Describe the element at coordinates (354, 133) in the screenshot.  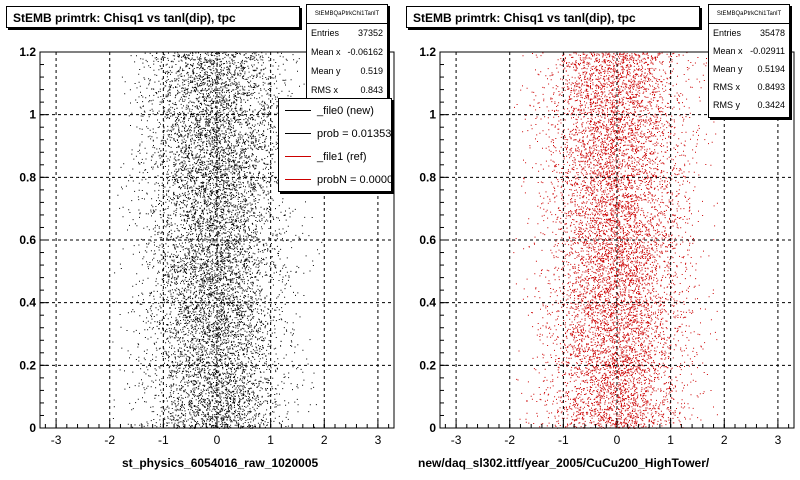
I see `legend-label: prob = 0.013535` at that location.